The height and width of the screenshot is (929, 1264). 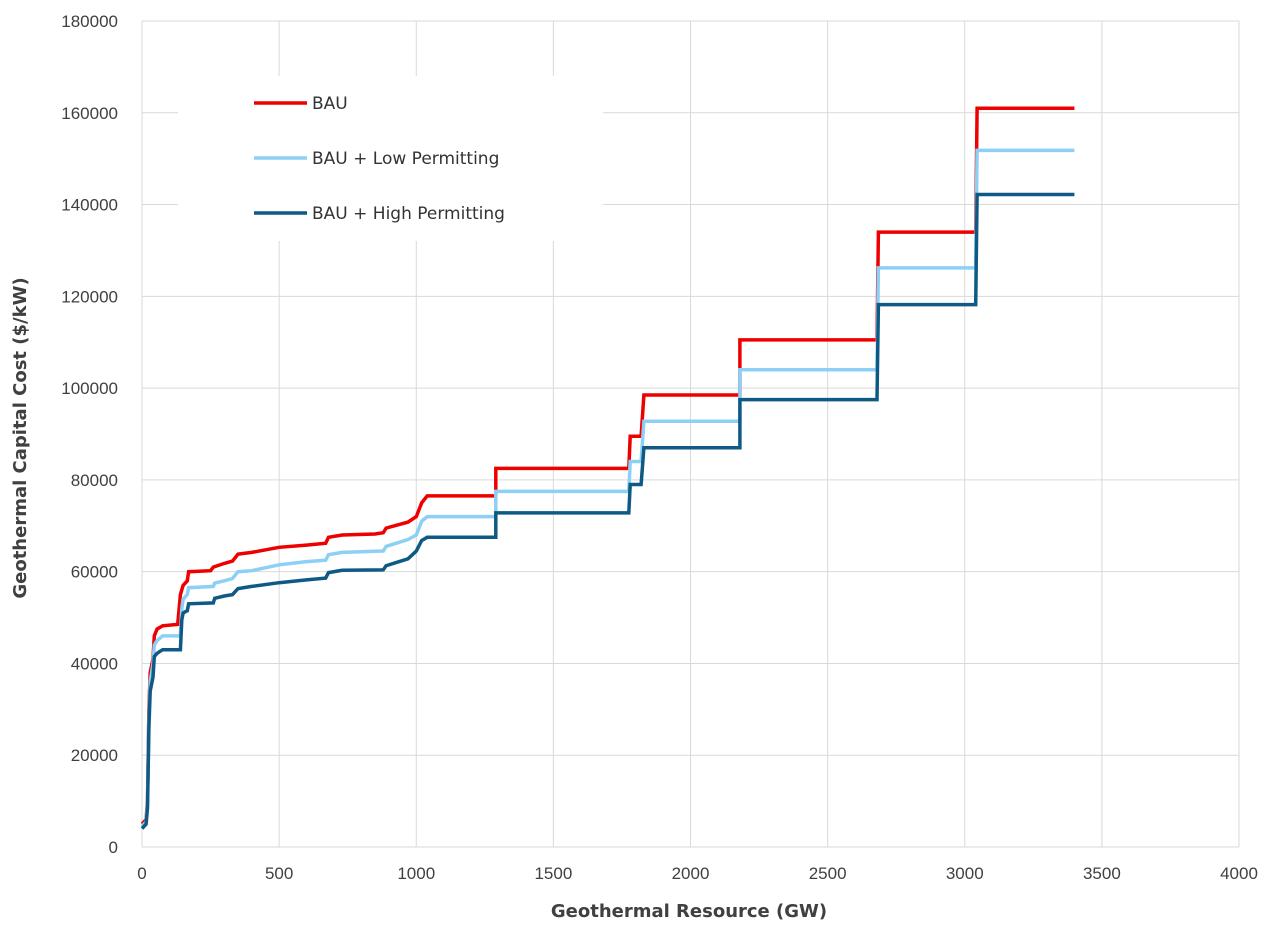 I want to click on x-tick-label: 0, so click(x=141, y=873).